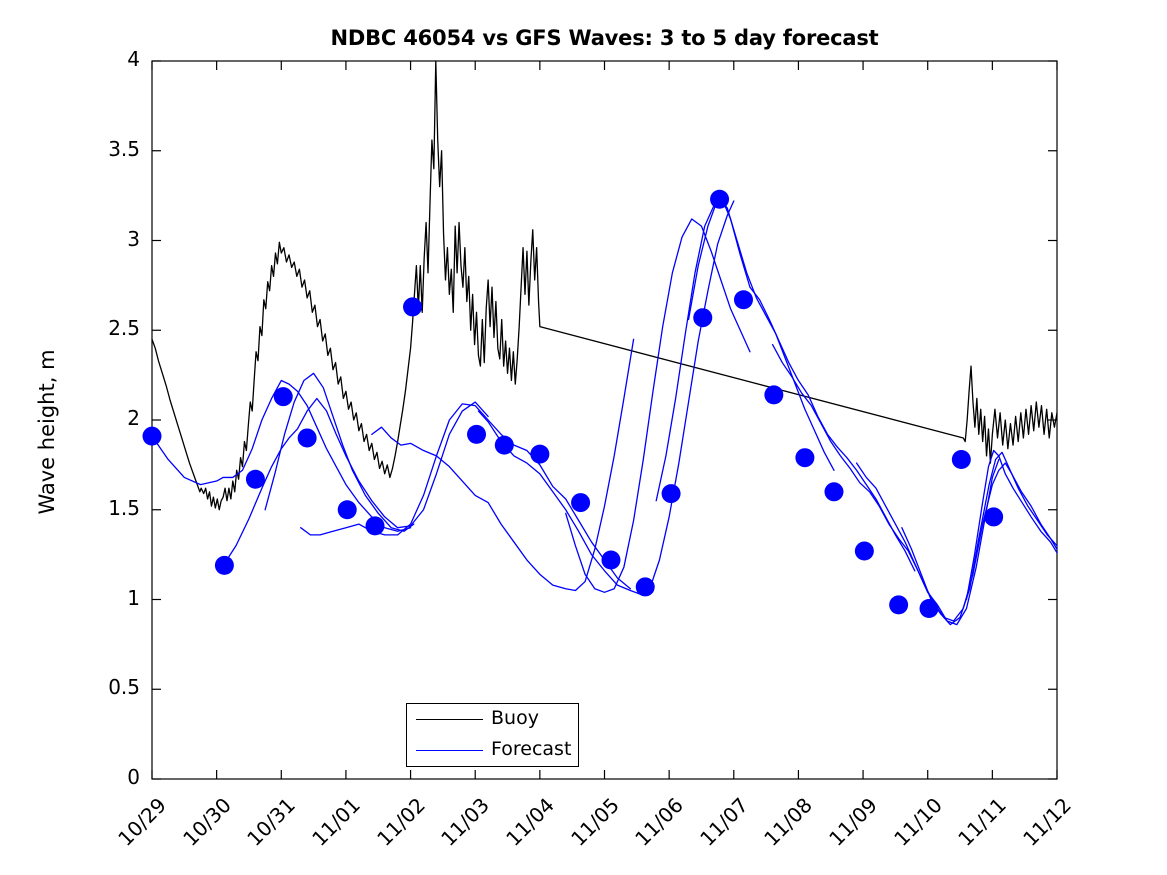 The height and width of the screenshot is (875, 1167). I want to click on y-axis-tick-label: 3, so click(133, 238).